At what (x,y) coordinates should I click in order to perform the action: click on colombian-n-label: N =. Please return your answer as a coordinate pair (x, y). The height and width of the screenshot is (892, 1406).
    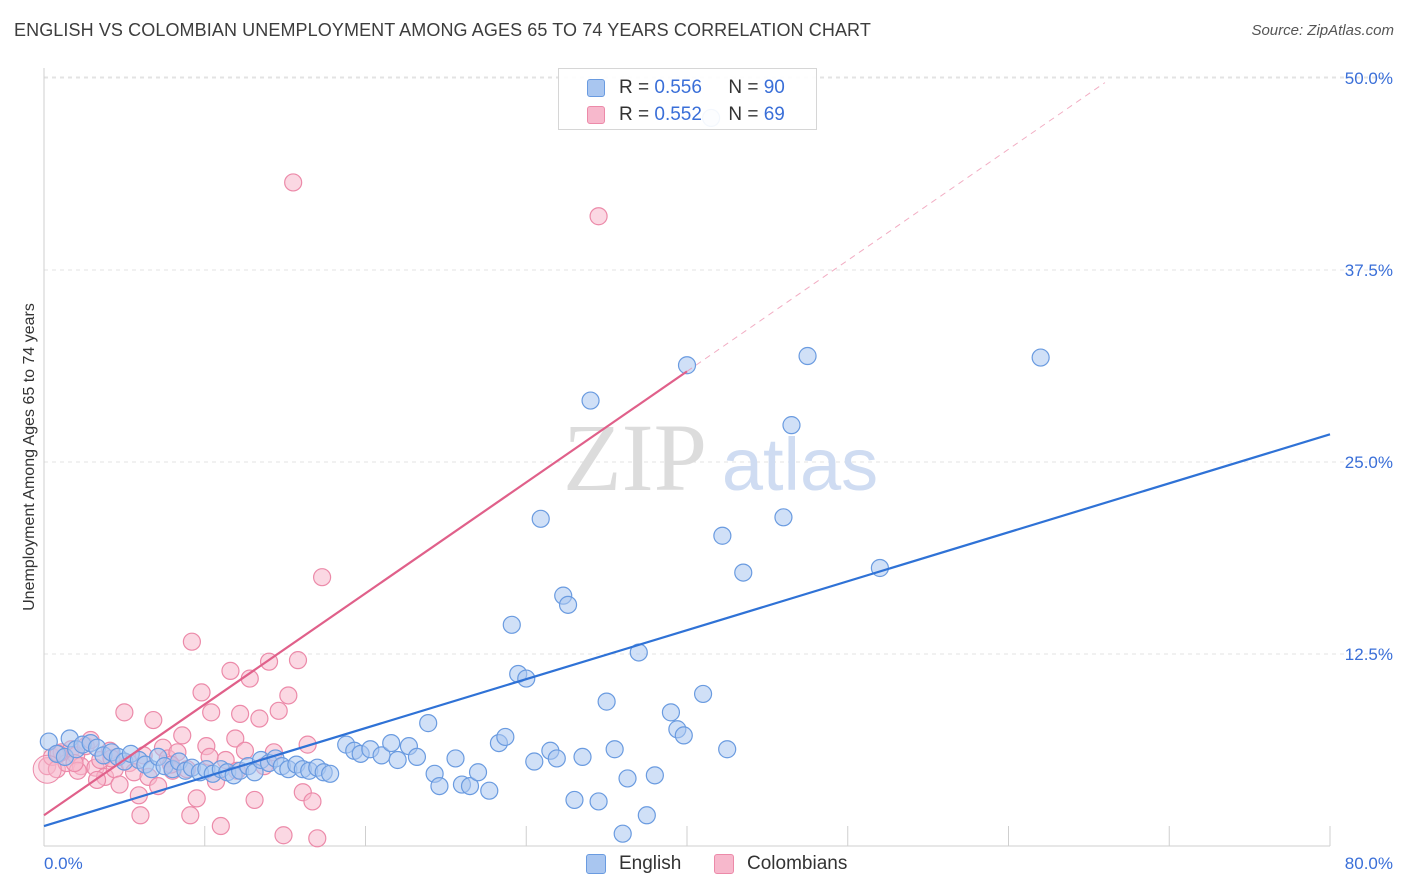
    Looking at the image, I should click on (743, 114).